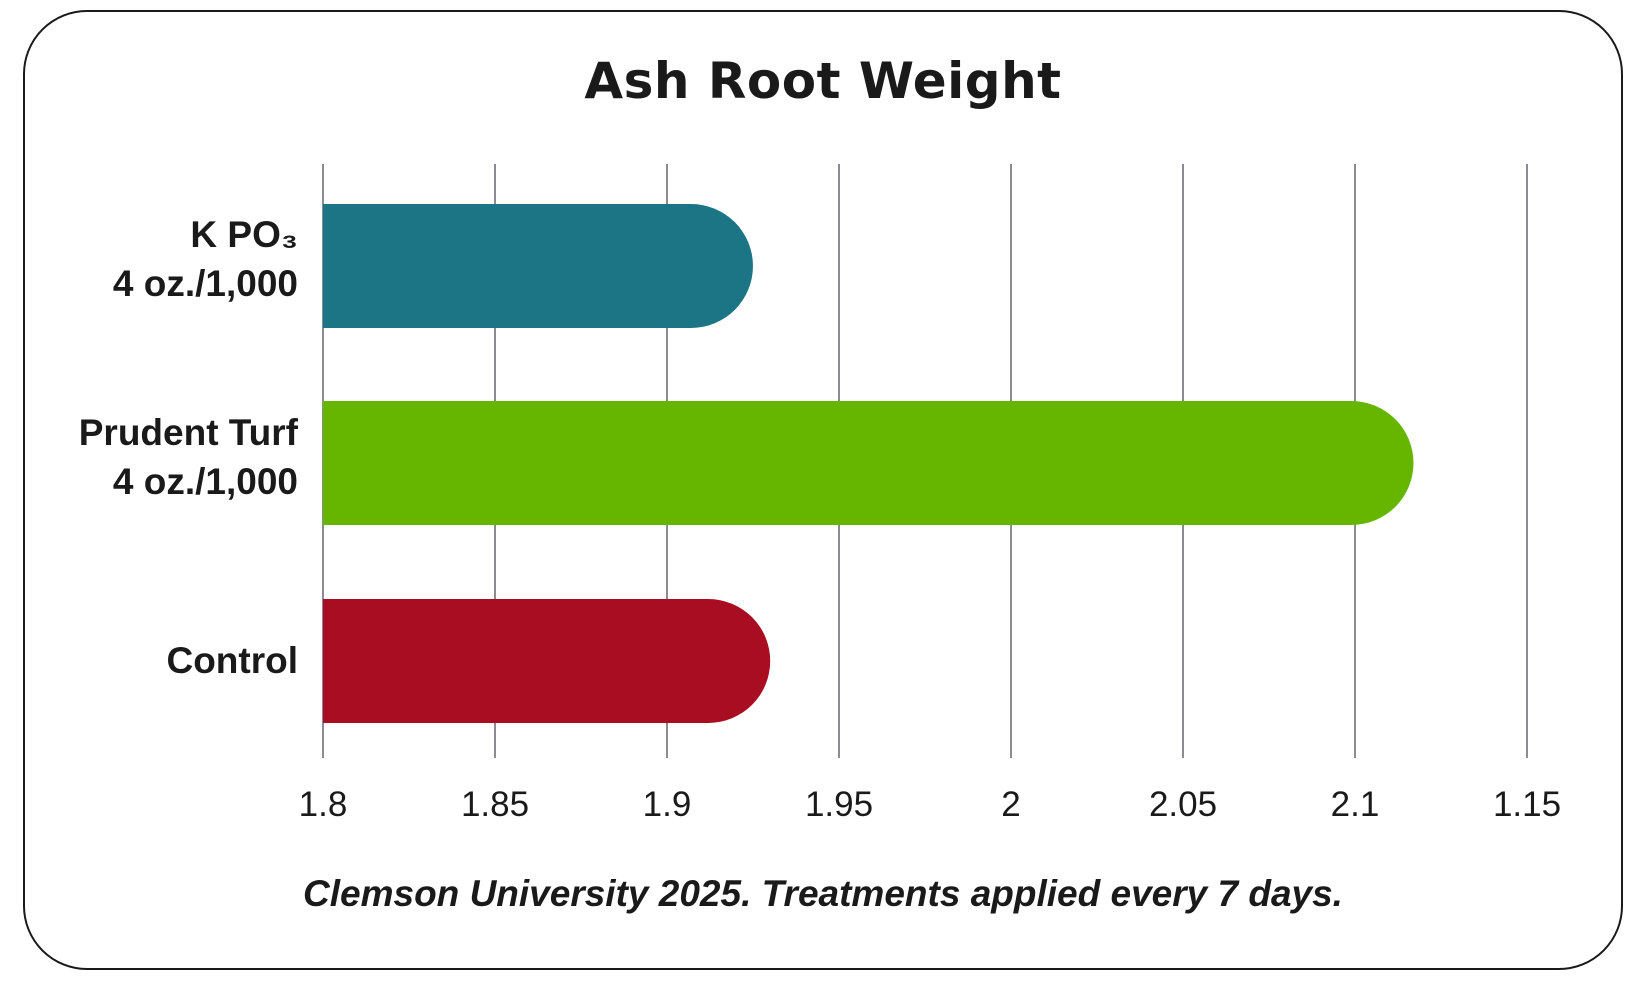  Describe the element at coordinates (667, 804) in the screenshot. I see `x-tick-label: 1.9` at that location.